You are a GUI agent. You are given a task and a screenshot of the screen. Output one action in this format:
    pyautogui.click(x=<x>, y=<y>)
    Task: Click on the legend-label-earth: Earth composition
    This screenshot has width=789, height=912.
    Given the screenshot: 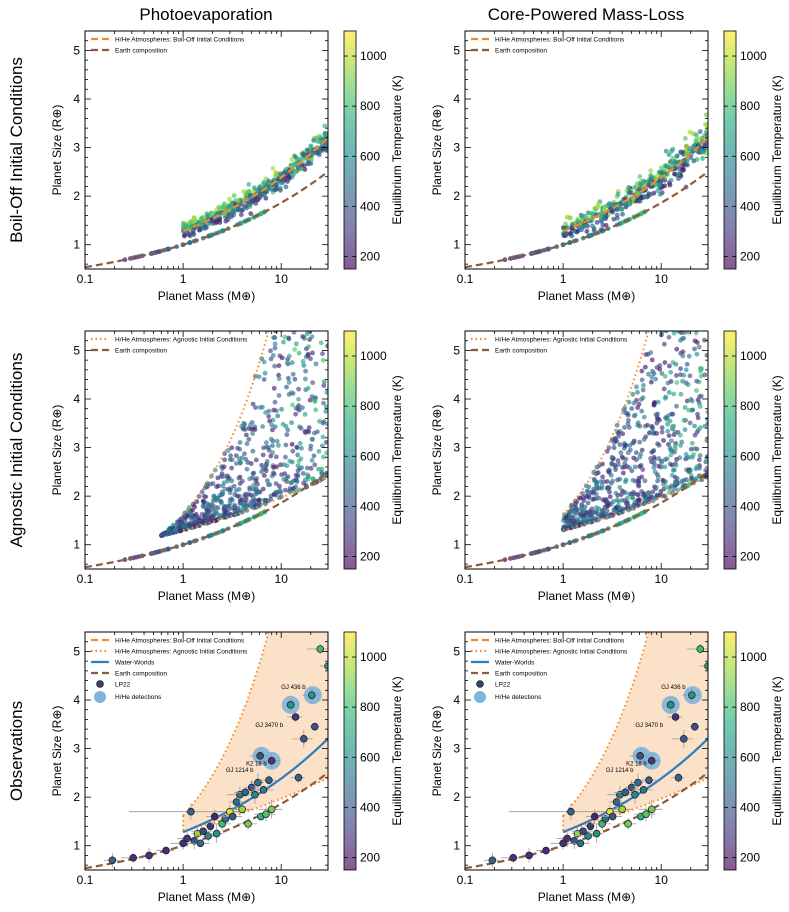 What is the action you would take?
    pyautogui.click(x=521, y=674)
    